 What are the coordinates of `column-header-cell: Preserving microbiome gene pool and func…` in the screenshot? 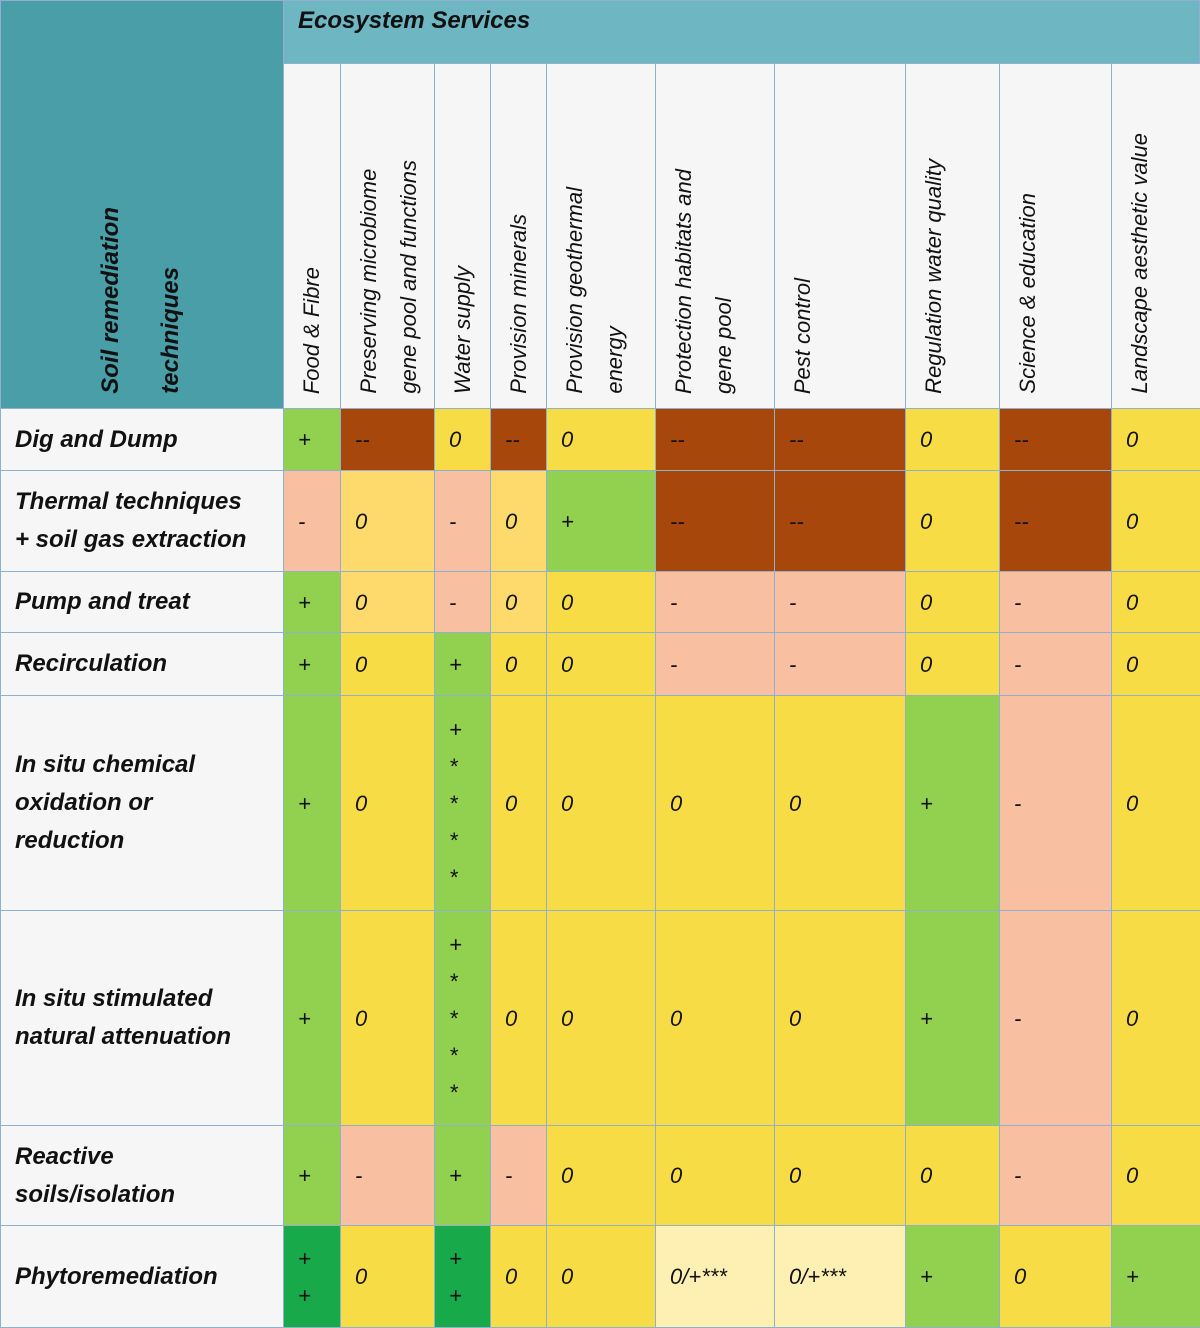 It's located at (387, 236).